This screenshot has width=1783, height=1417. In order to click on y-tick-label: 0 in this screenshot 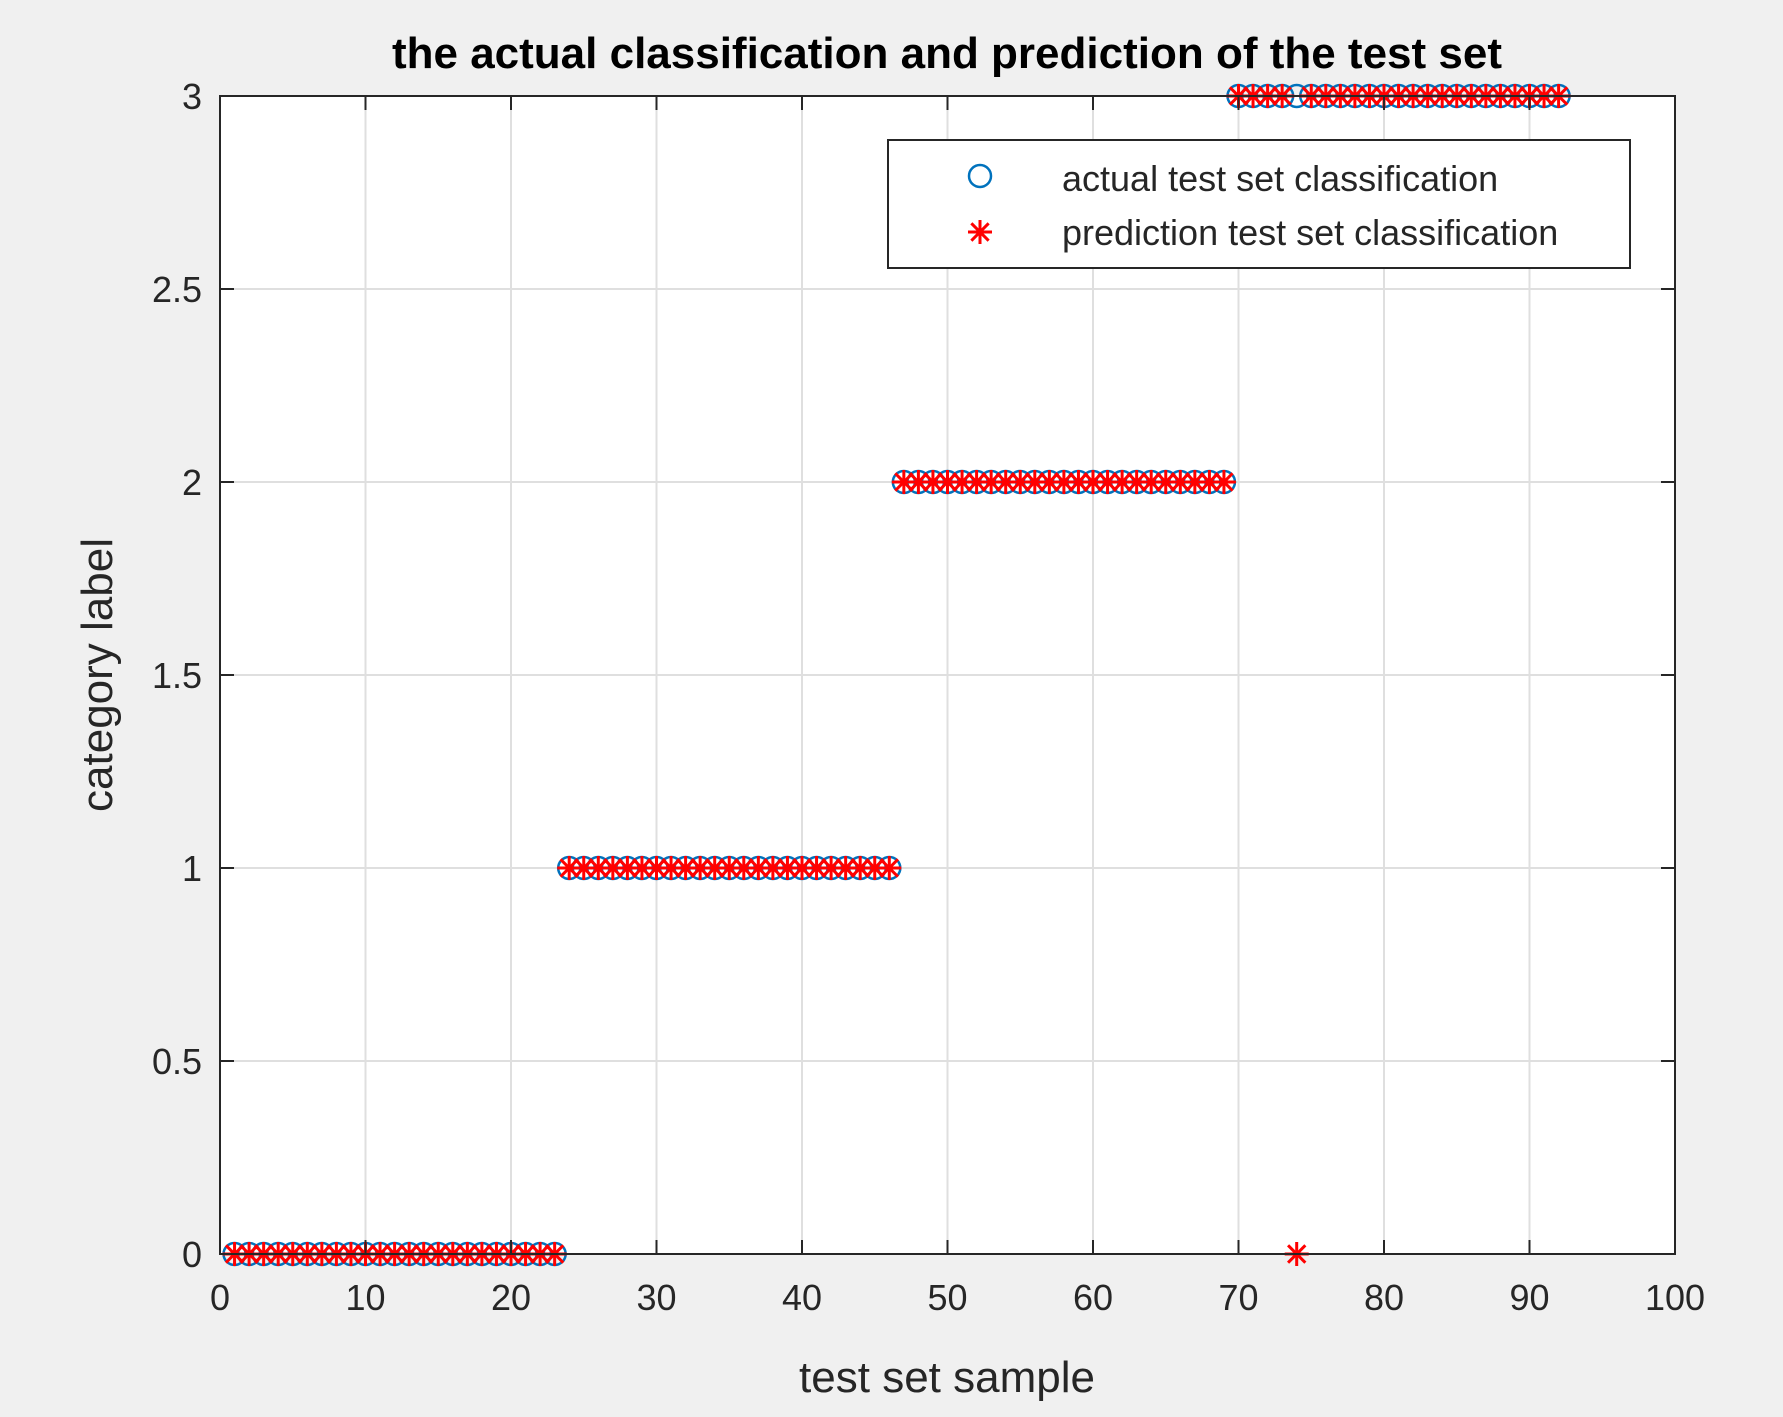, I will do `click(192, 1254)`.